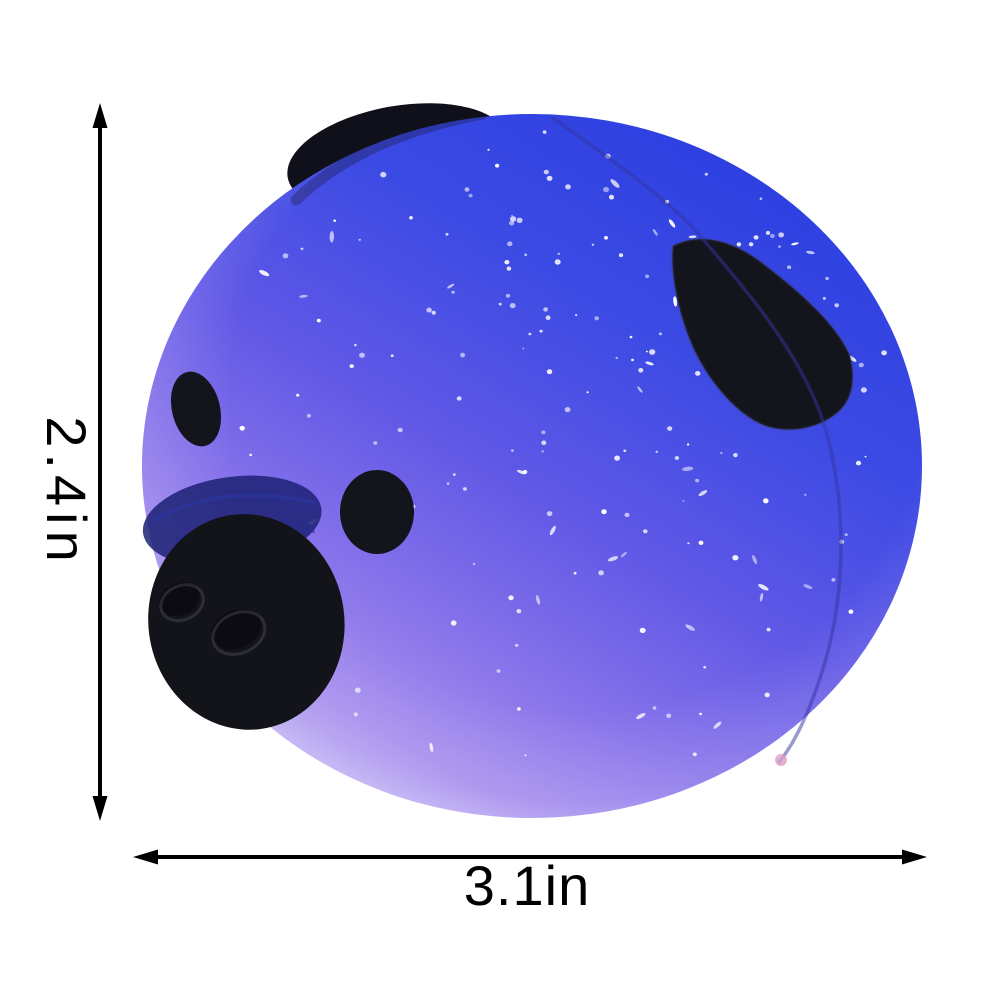 Image resolution: width=1002 pixels, height=1002 pixels. I want to click on pig-left-eye, so click(196, 409).